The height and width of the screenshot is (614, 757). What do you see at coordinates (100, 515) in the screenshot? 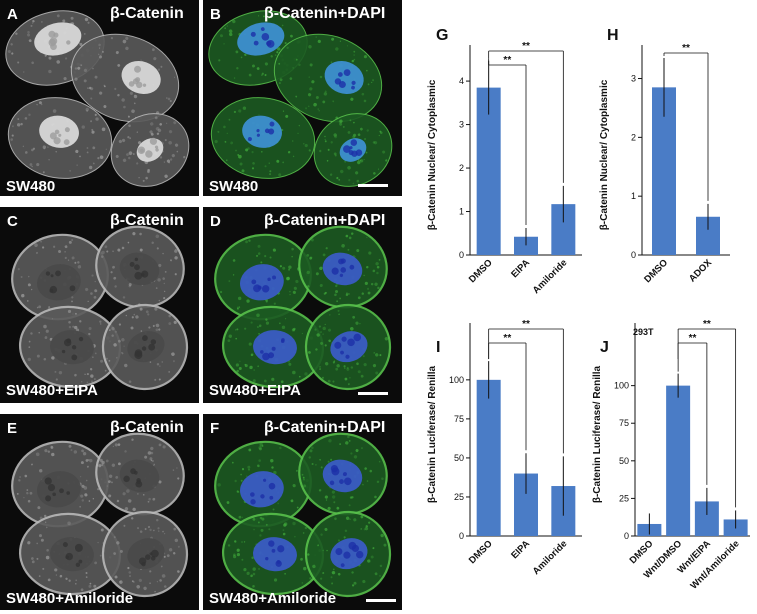
I see `micrograph-image` at bounding box center [100, 515].